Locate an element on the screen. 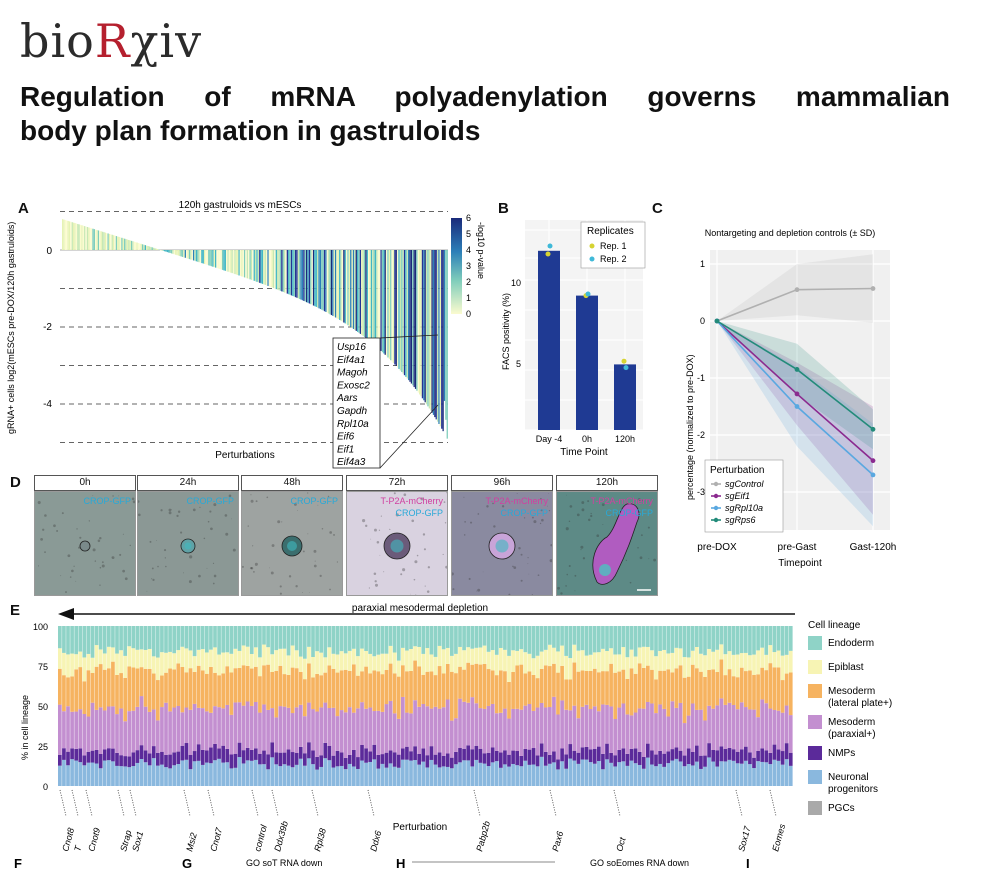 This screenshot has height=891, width=1000. svg-text: 25 is located at coordinates (43, 747).